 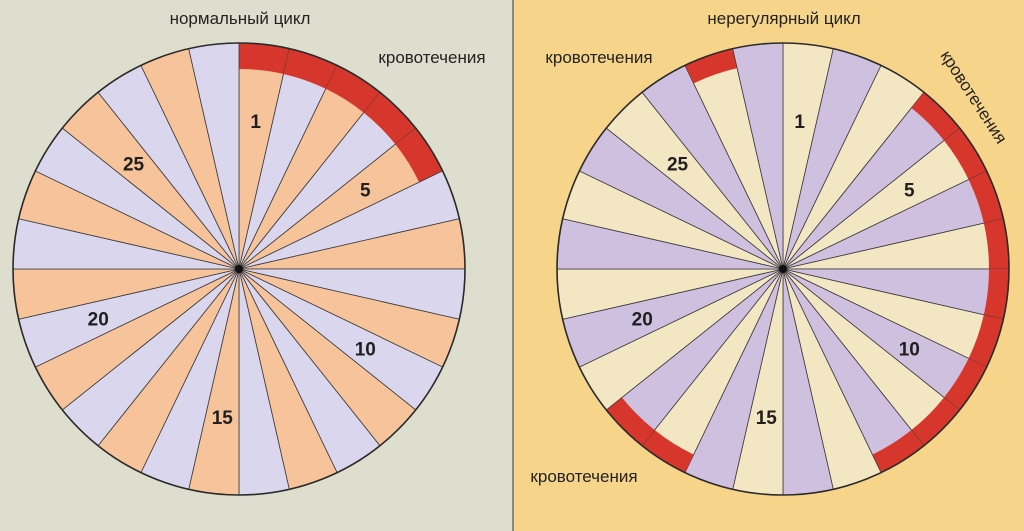 What do you see at coordinates (583, 476) in the screenshot?
I see `bleeding-label-bottom-left: кровотечения` at bounding box center [583, 476].